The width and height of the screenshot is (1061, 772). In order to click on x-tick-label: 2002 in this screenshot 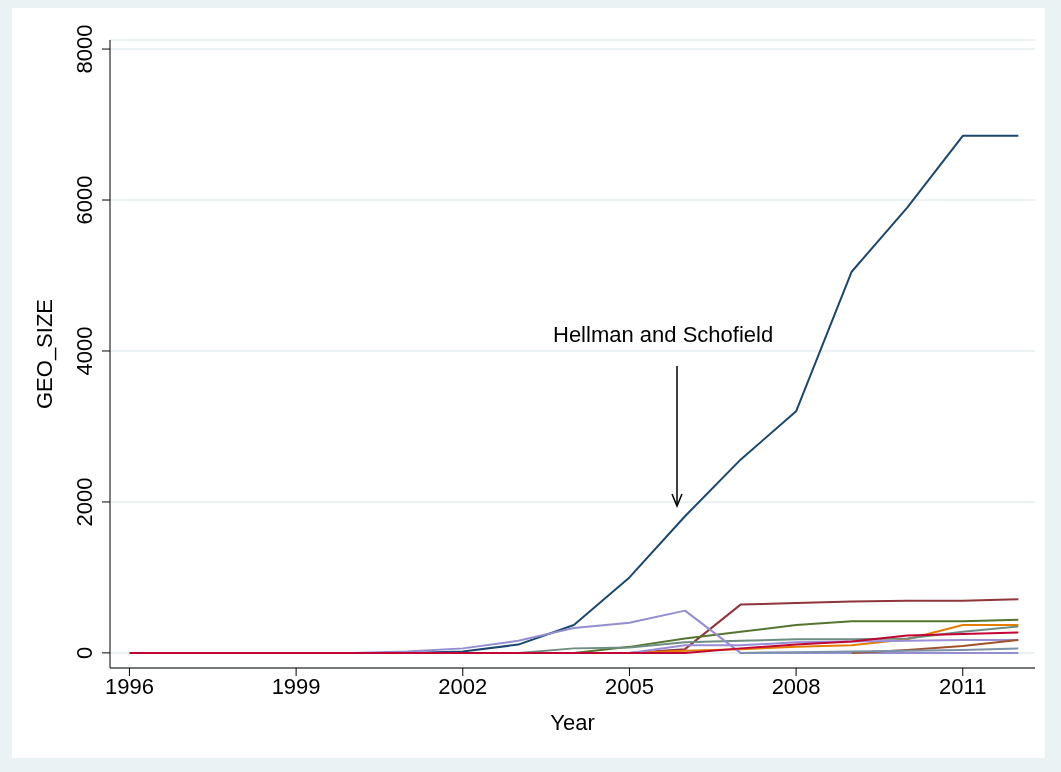, I will do `click(463, 686)`.